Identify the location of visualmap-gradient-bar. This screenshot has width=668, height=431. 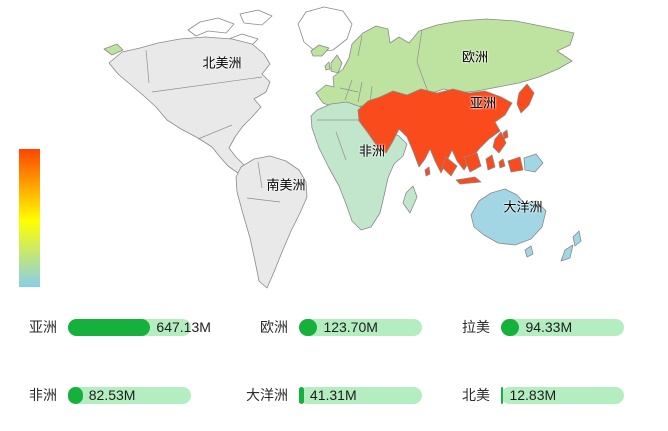
(29, 218).